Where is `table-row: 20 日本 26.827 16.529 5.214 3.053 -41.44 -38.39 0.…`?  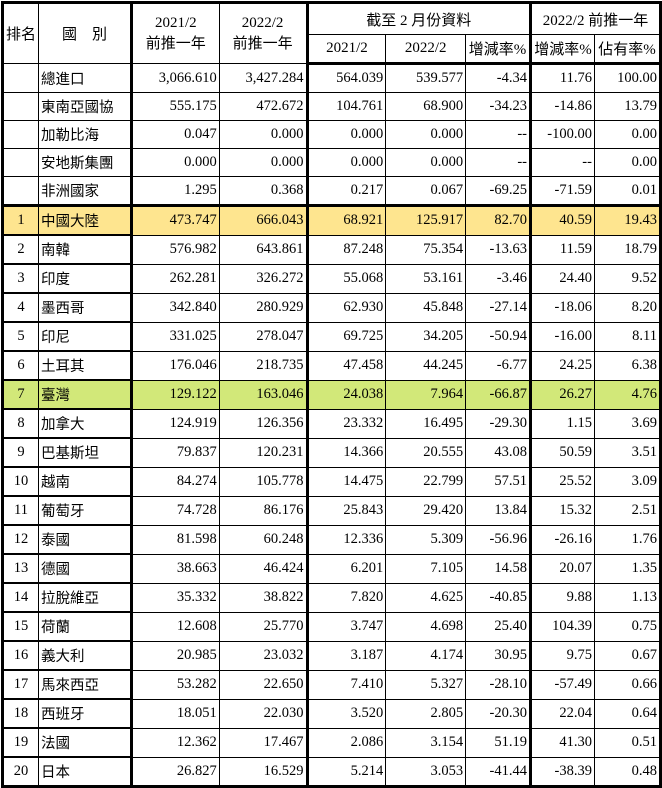 table-row: 20 日本 26.827 16.529 5.214 3.053 -41.44 -38.39 0.… is located at coordinates (331, 772).